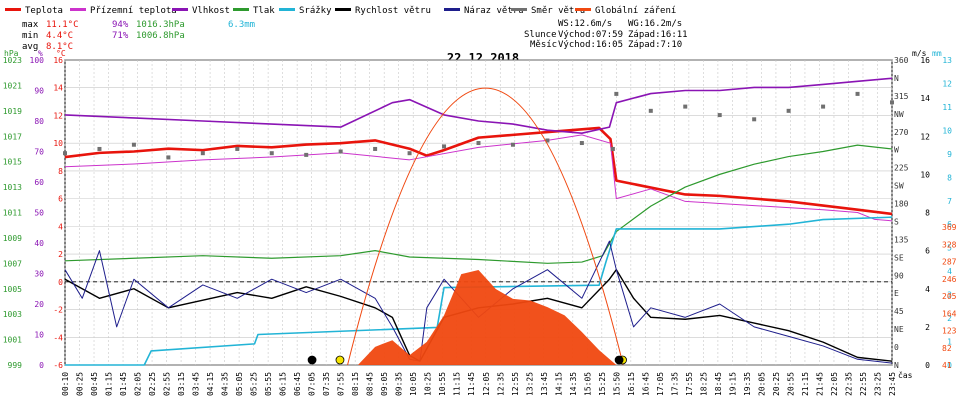 The height and width of the screenshot is (404, 966). Describe the element at coordinates (12, 60) in the screenshot. I see `pressure-tick-0: 1023` at that location.